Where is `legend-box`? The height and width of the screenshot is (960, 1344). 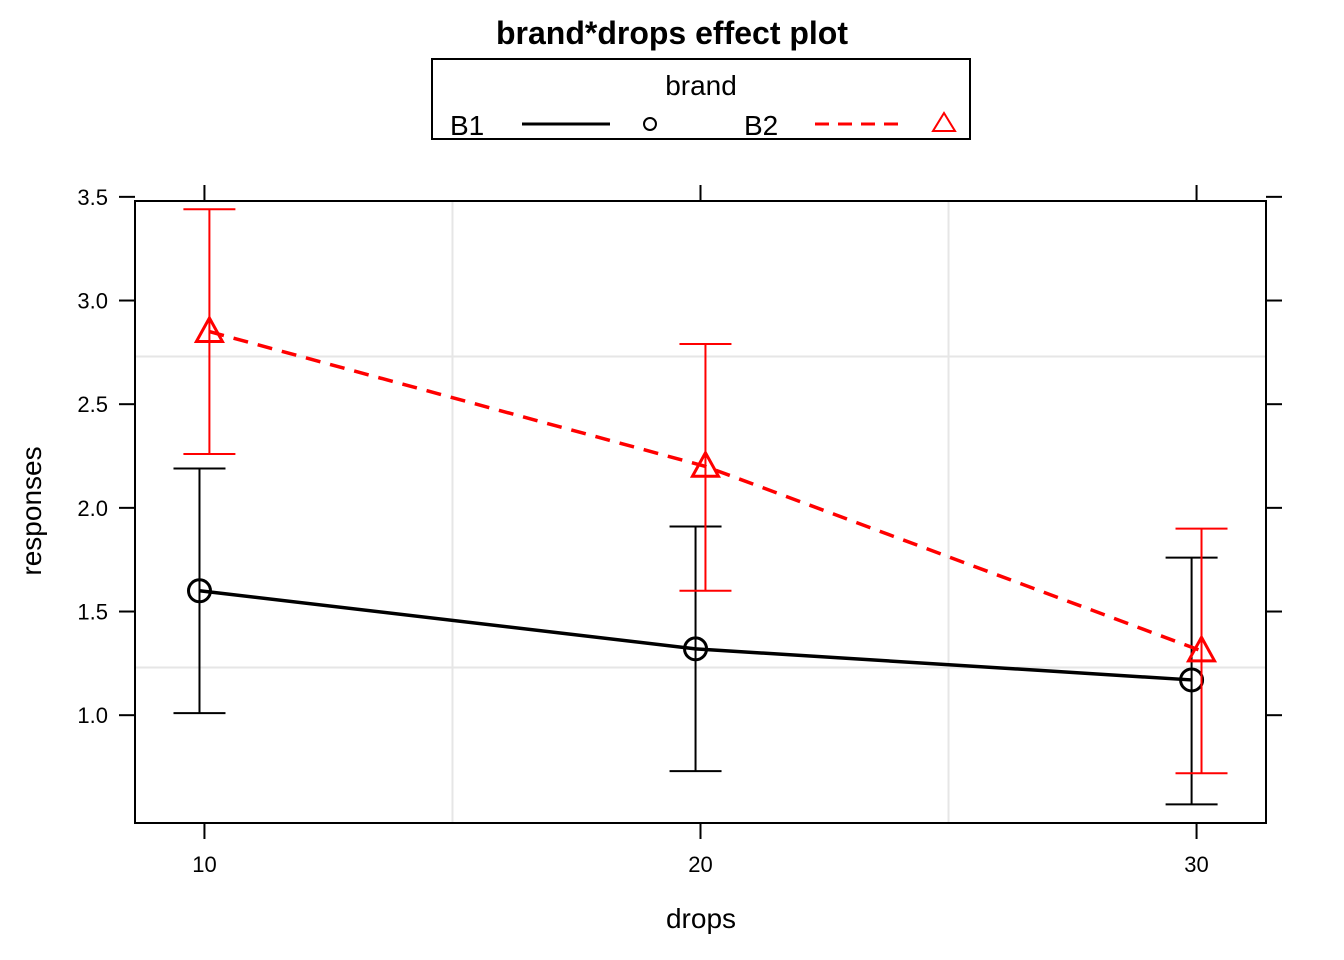
legend-box is located at coordinates (701, 99).